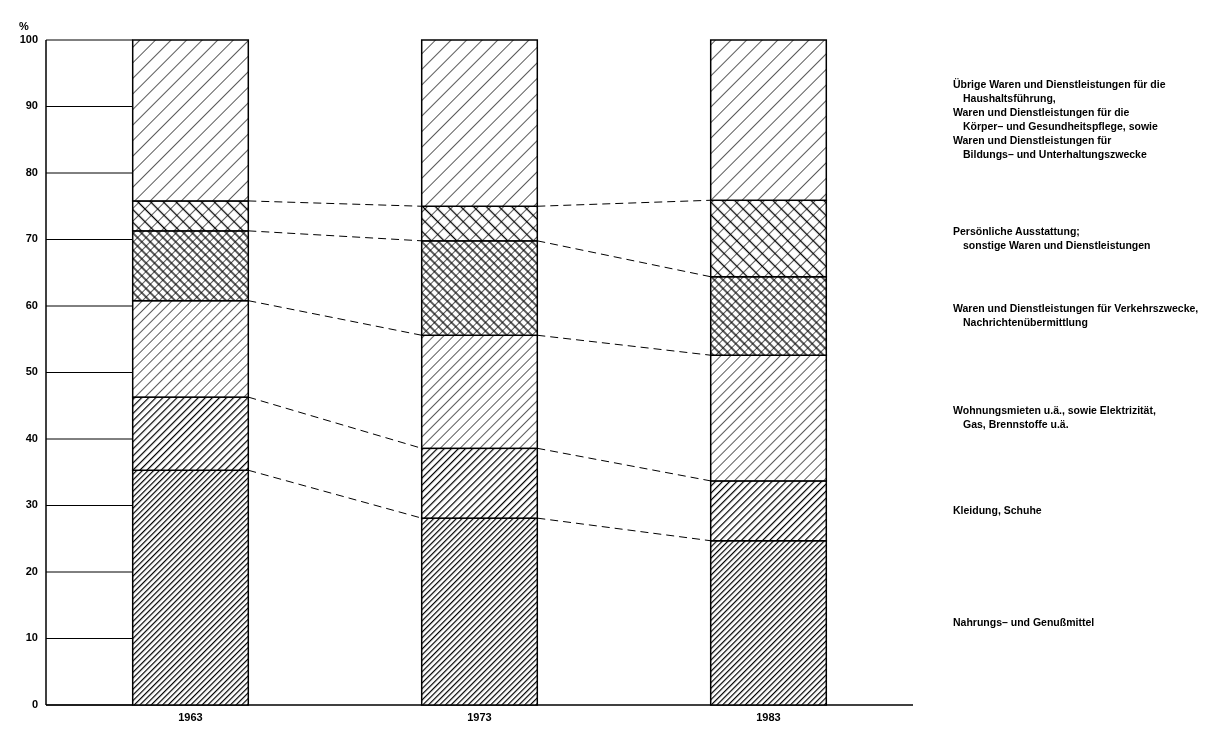 The height and width of the screenshot is (732, 1217). What do you see at coordinates (31, 437) in the screenshot?
I see `y-tick-label: 40` at bounding box center [31, 437].